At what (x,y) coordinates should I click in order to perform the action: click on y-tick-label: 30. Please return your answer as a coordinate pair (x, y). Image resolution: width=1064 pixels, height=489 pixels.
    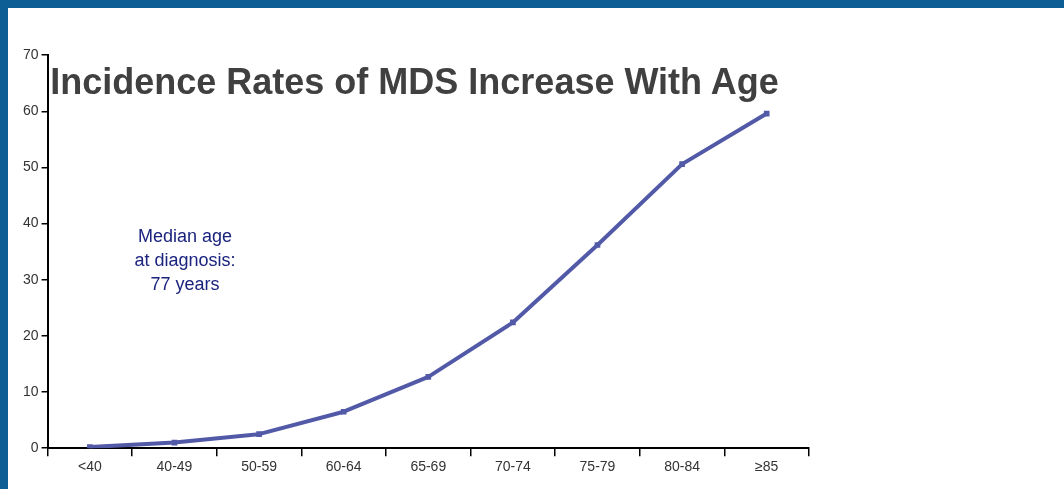
    Looking at the image, I should click on (30, 278).